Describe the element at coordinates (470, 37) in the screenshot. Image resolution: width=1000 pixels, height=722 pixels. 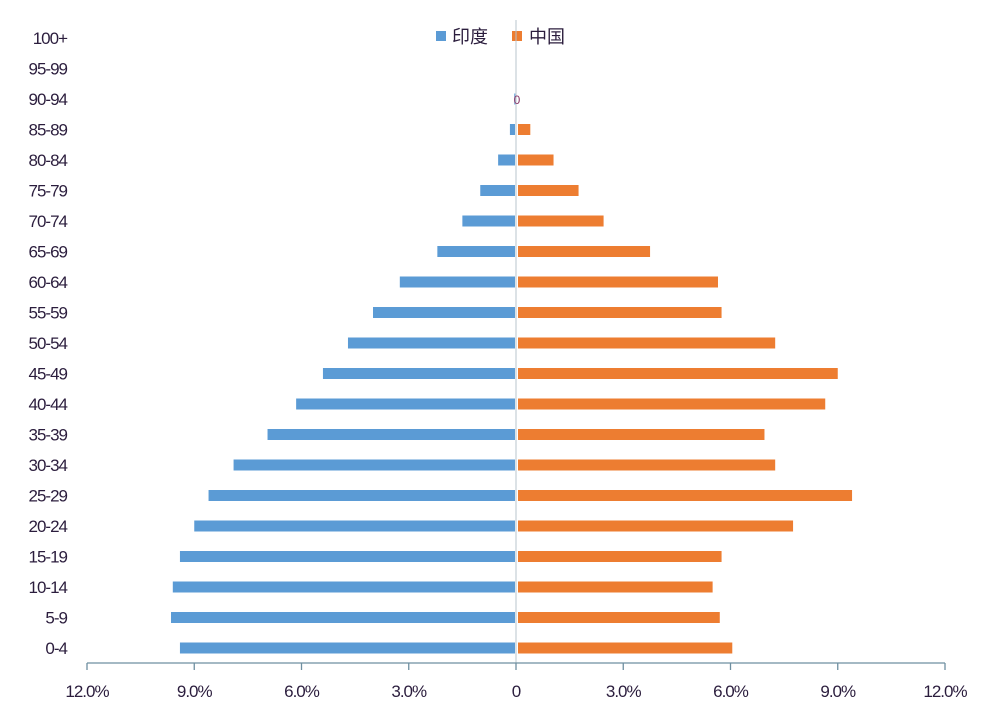
I see `legend-label-india: 印度` at that location.